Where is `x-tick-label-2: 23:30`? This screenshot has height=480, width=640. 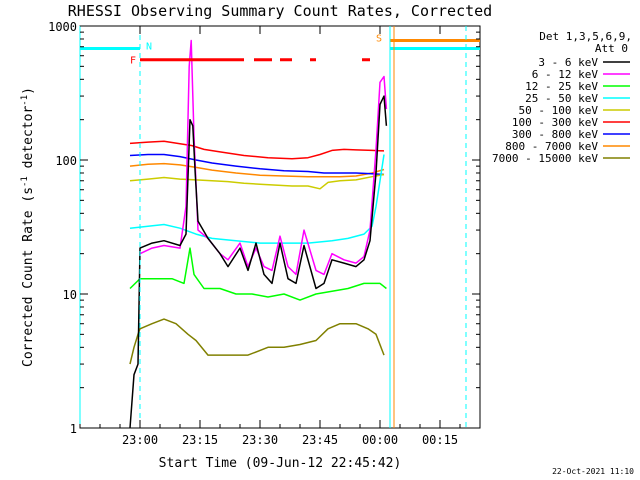
x-tick-label-2: 23:30 is located at coordinates (260, 440).